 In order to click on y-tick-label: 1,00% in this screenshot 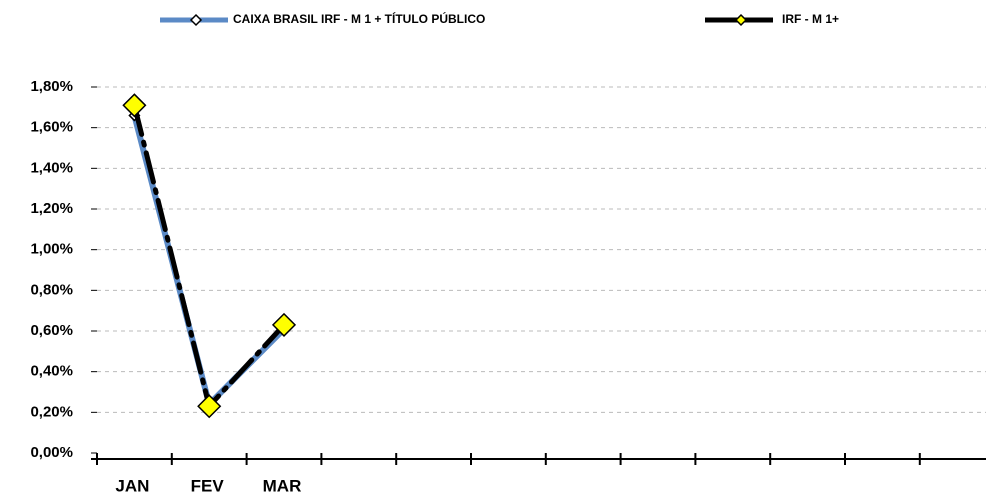, I will do `click(51, 249)`.